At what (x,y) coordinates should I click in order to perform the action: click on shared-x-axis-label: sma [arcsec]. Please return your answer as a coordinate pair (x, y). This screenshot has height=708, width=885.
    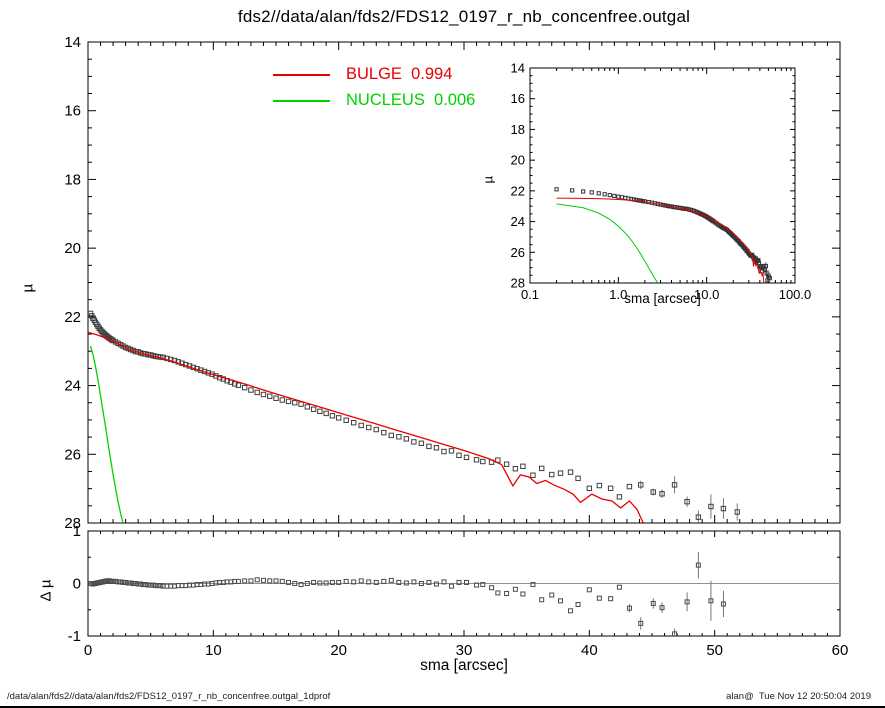
    Looking at the image, I should click on (464, 665).